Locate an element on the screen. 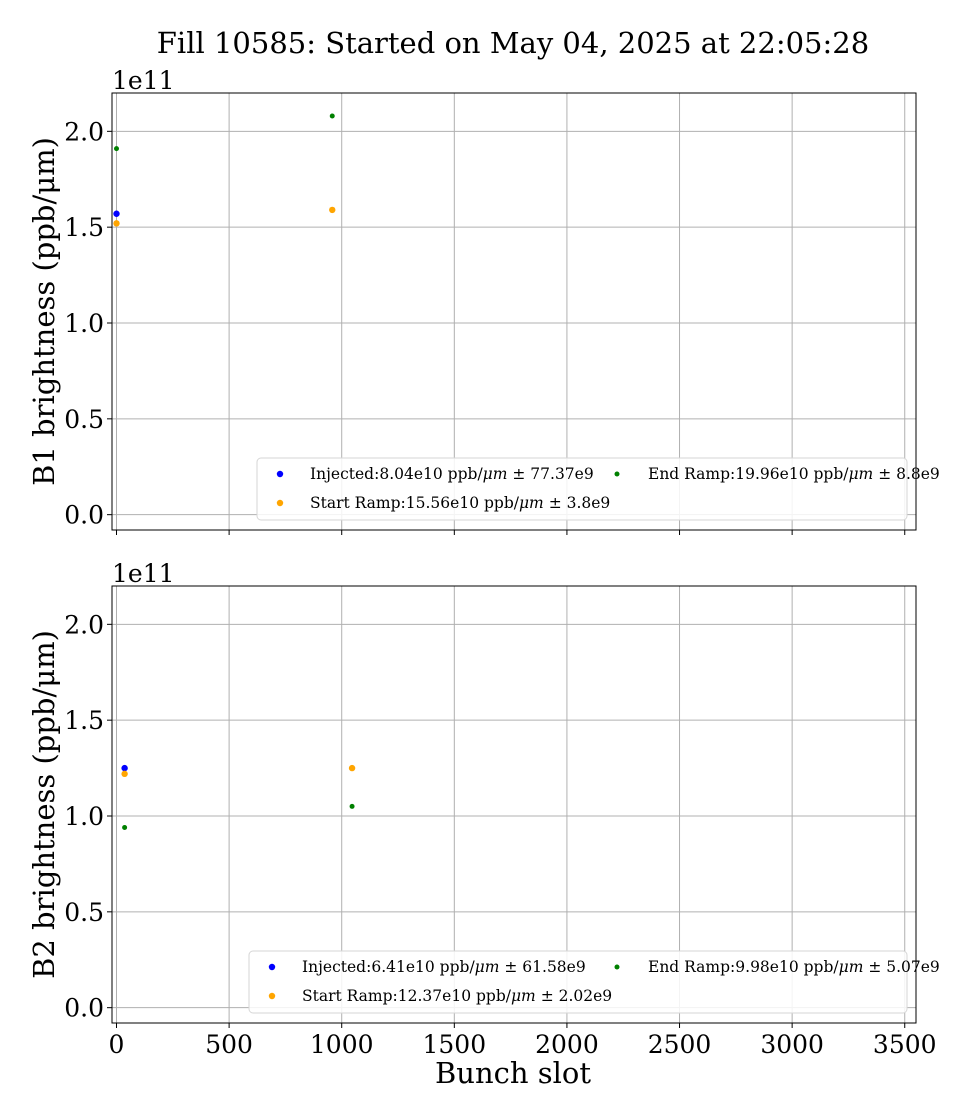 Image resolution: width=960 pixels, height=1120 pixels. legend-entry: Start Ramp:12.37e10 ppb/μm ± 2.02e9 is located at coordinates (457, 996).